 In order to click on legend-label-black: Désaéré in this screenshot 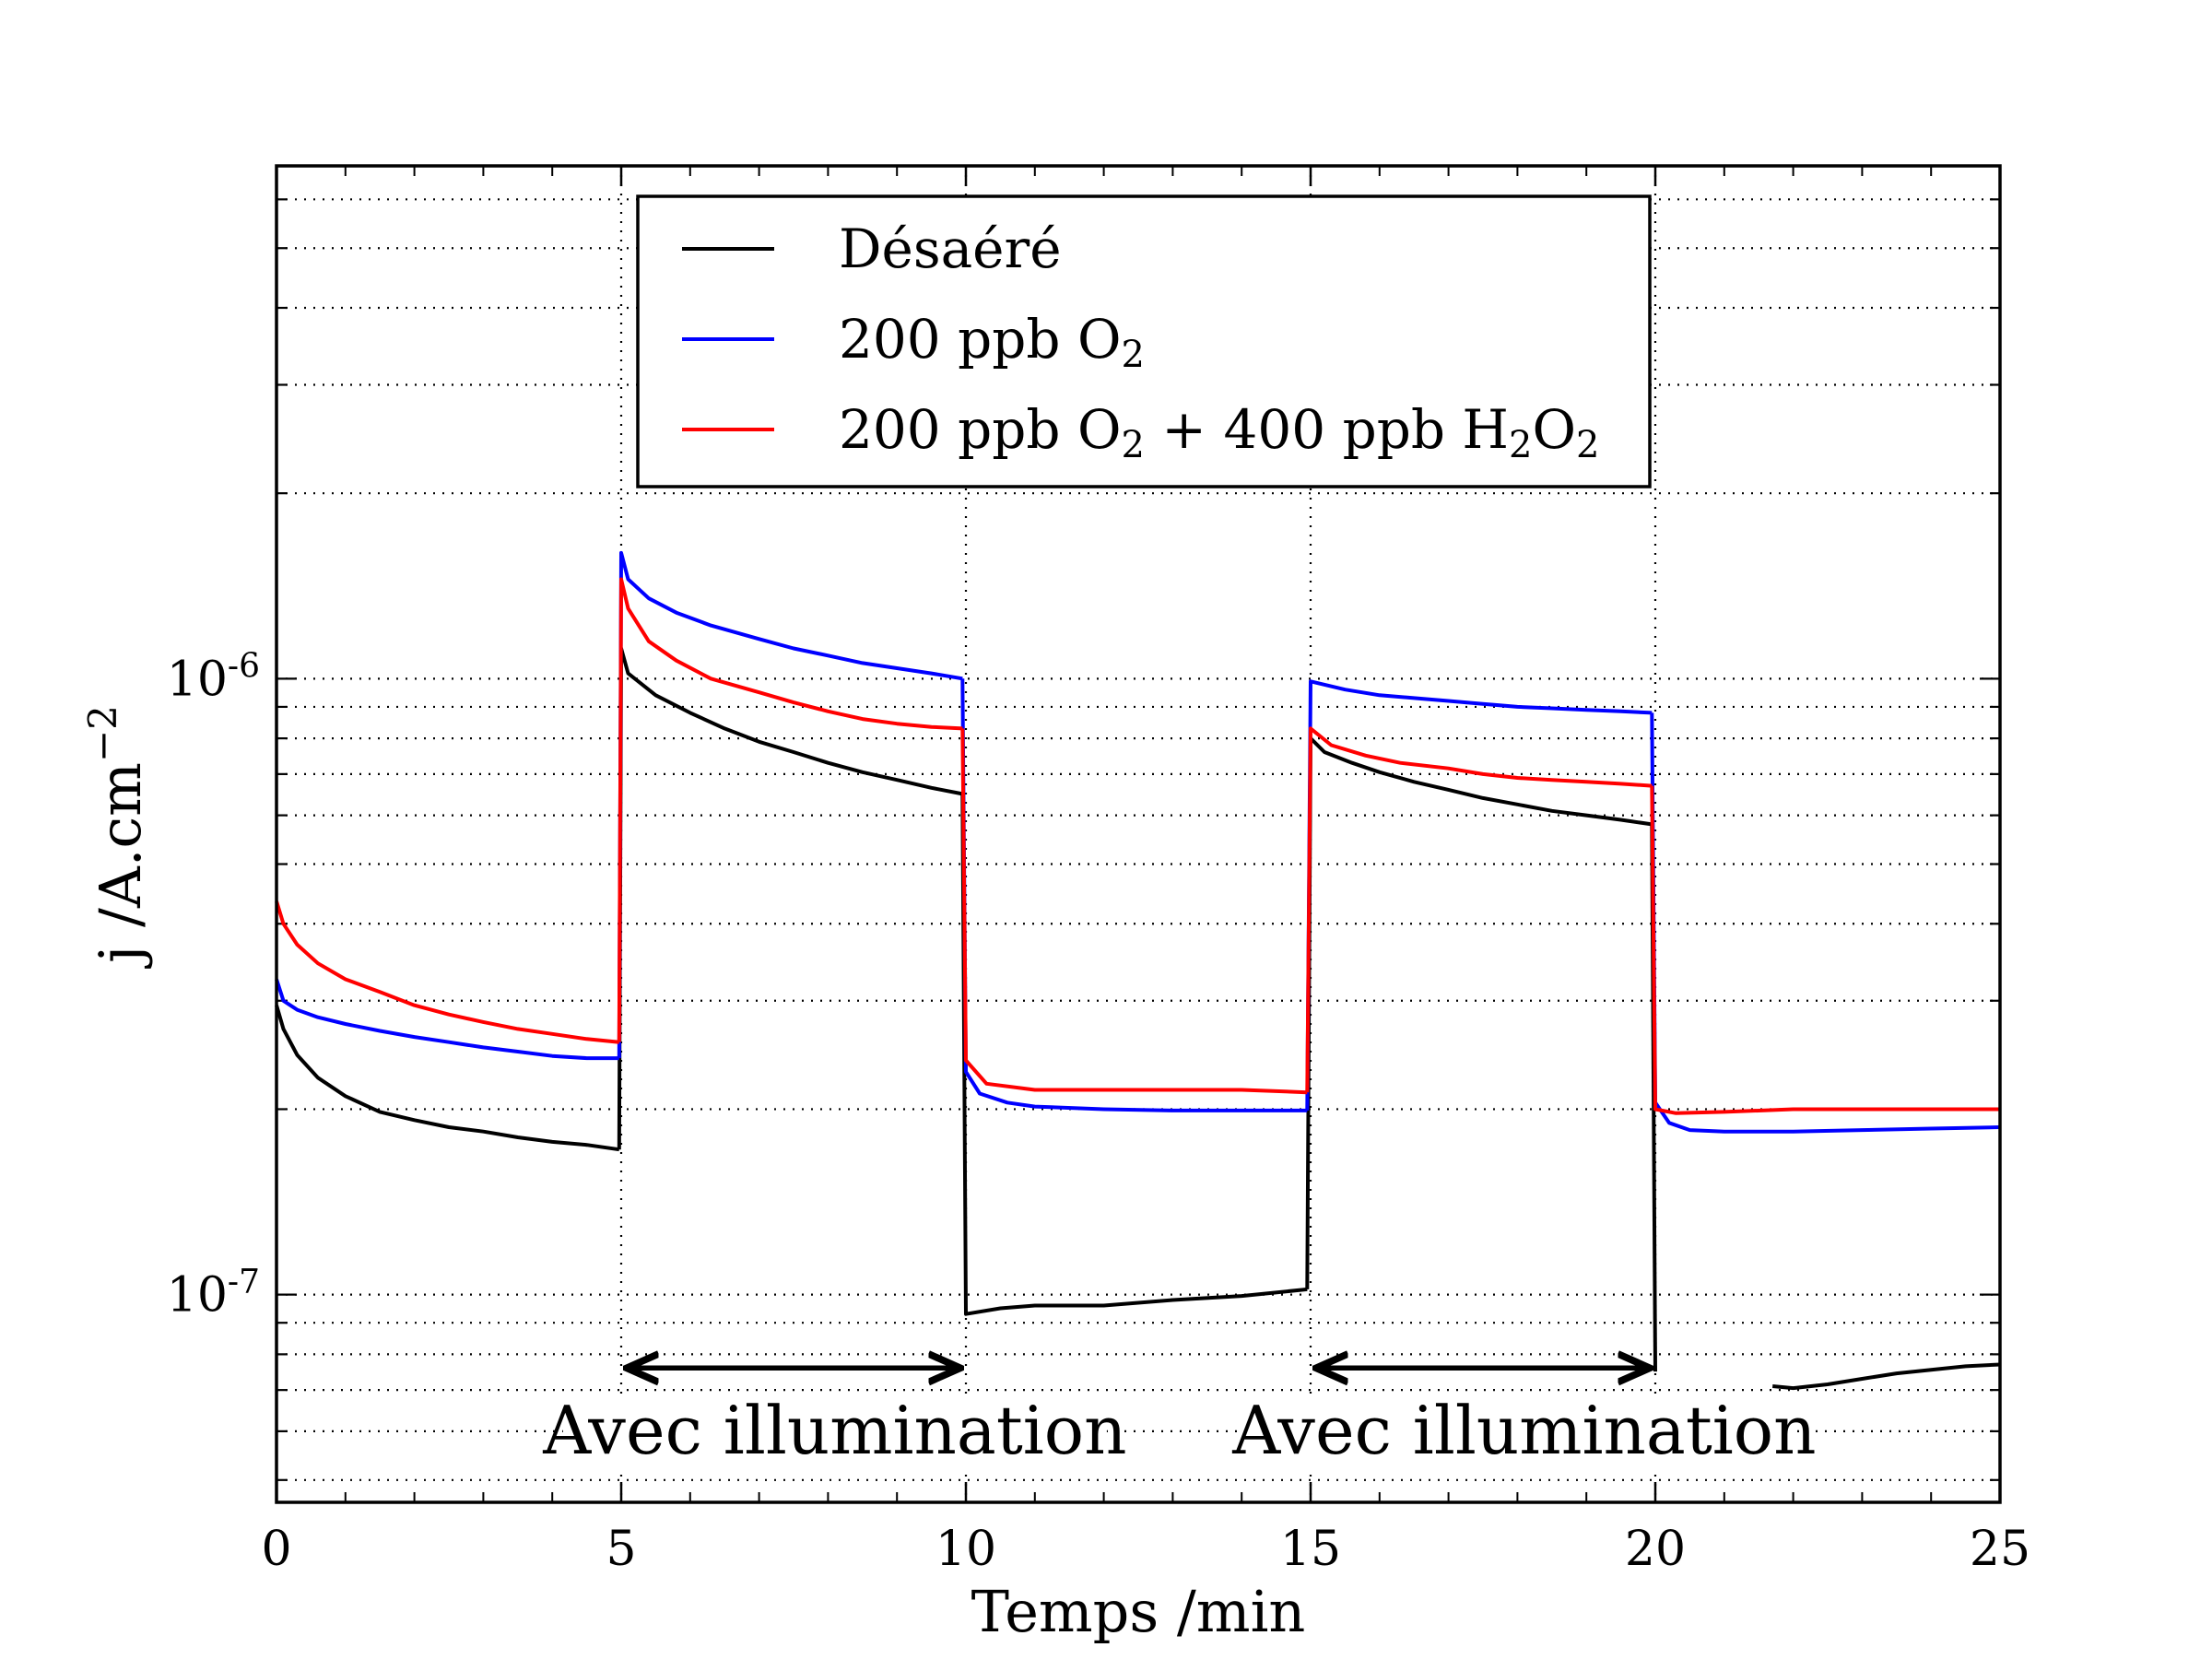, I will do `click(950, 249)`.